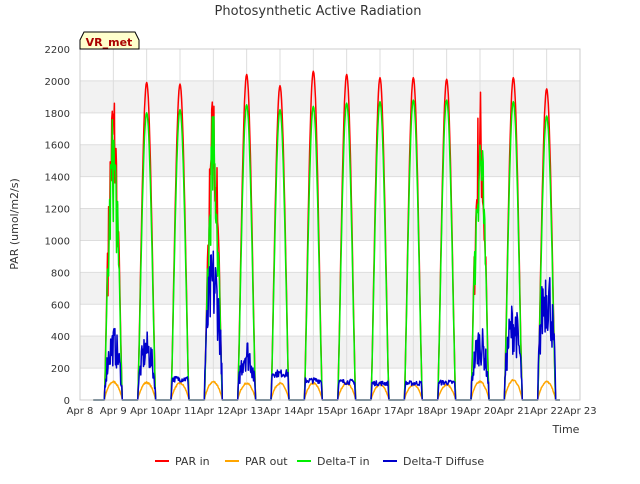 Image resolution: width=640 pixels, height=484 pixels. I want to click on x-tick-label: Apr 21, so click(513, 411).